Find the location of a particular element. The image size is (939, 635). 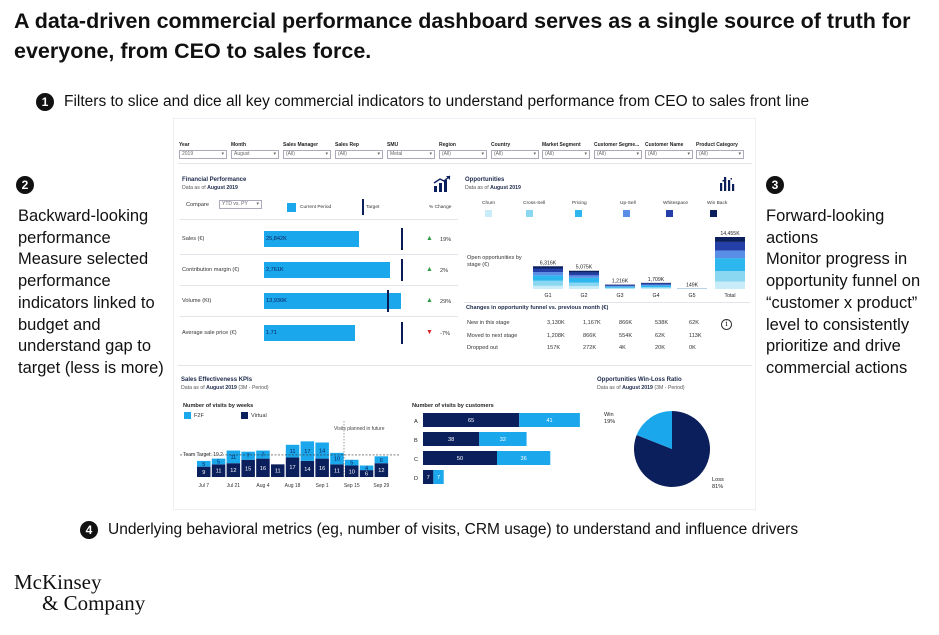

virtual-bar-label: 9 is located at coordinates (203, 473).